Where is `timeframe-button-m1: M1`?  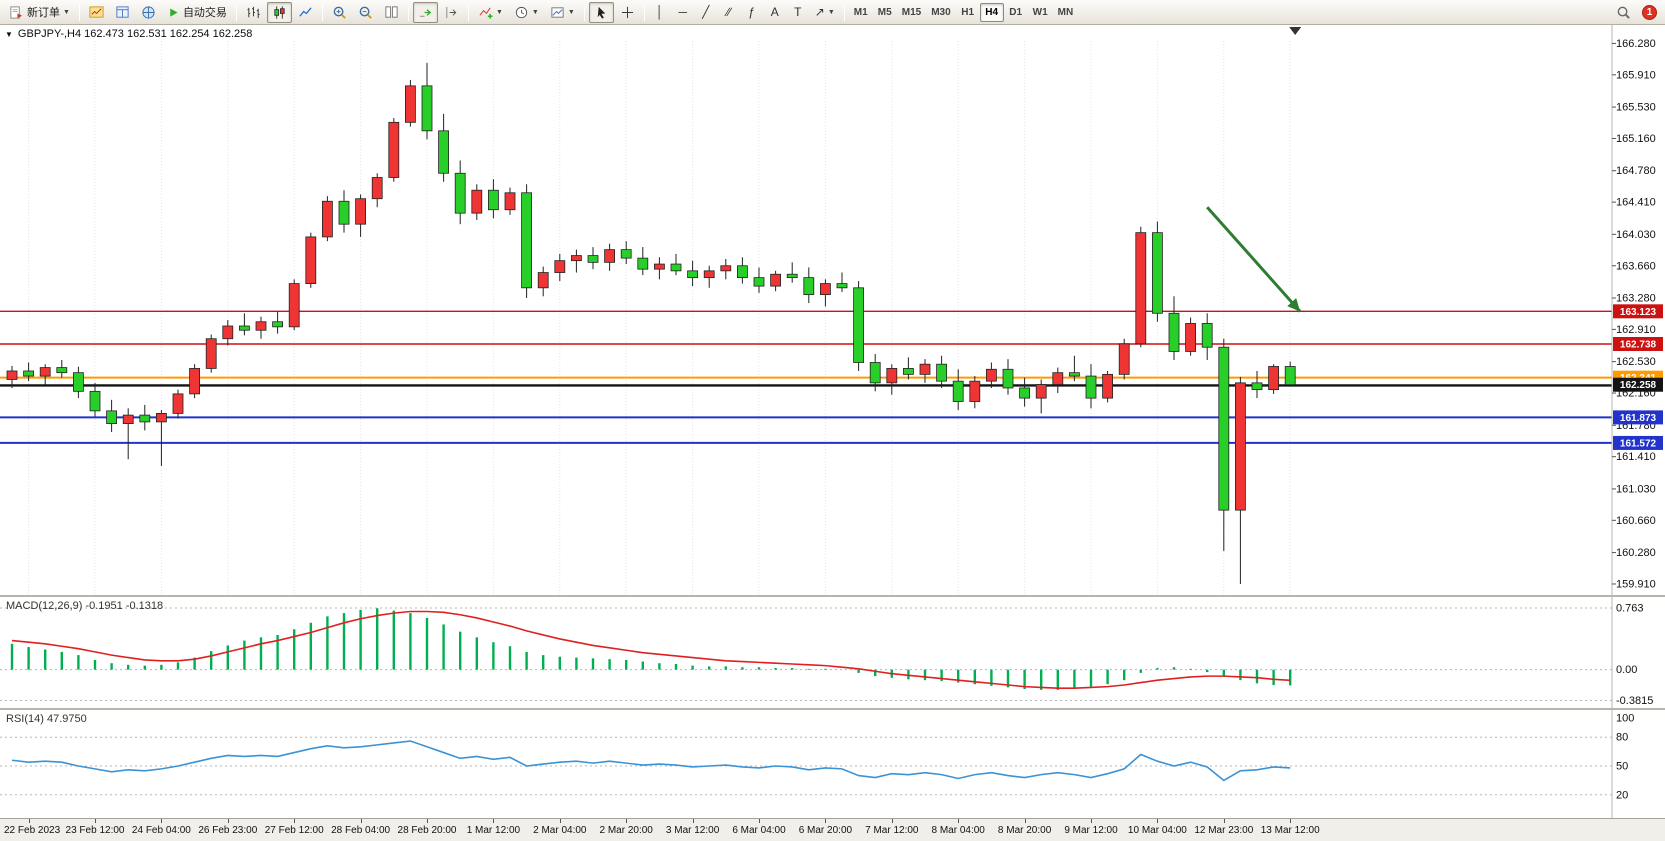
timeframe-button-m1: M1 is located at coordinates (860, 12).